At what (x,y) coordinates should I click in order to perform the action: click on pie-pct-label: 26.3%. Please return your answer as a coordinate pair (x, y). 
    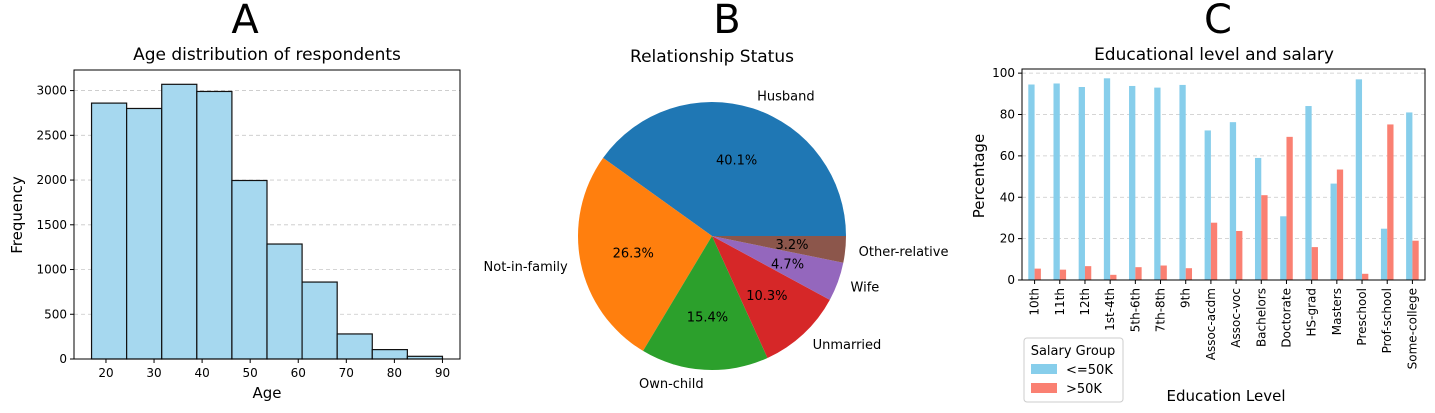
    Looking at the image, I should click on (633, 253).